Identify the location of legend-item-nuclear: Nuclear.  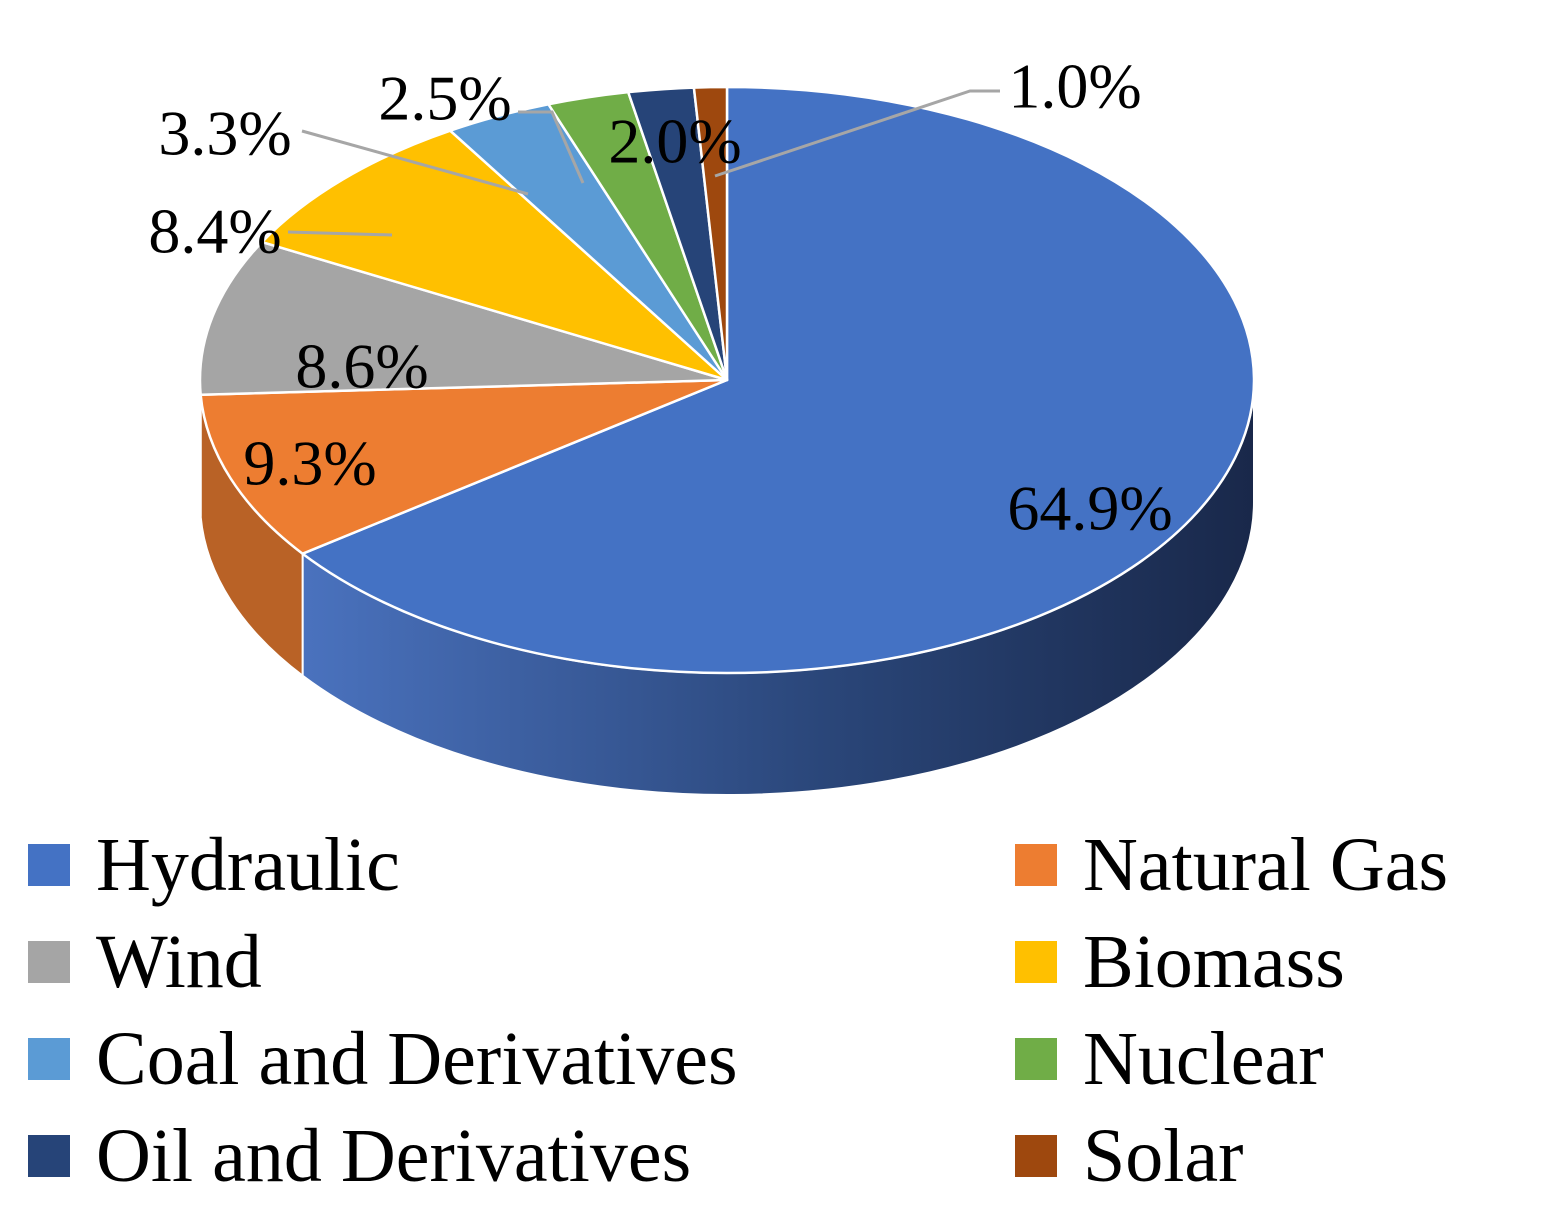
(1169, 1059).